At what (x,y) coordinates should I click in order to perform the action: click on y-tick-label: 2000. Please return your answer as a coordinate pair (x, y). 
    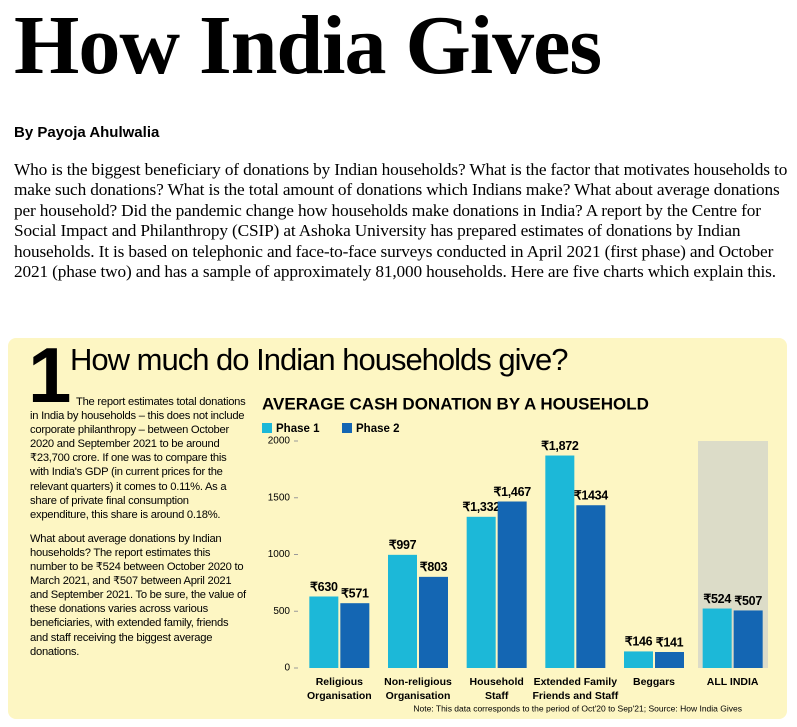
    Looking at the image, I should click on (279, 441).